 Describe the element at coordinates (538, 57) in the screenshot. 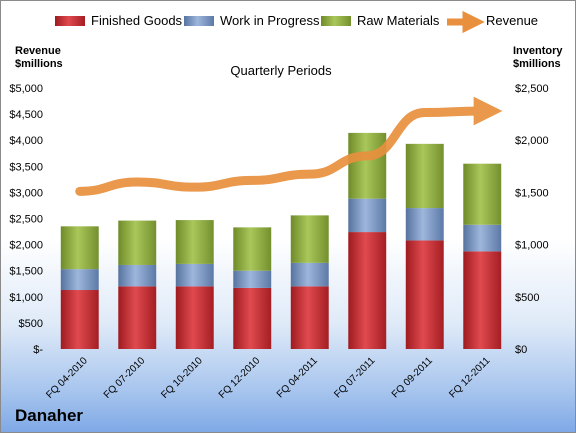

I see `right-axis-title: Inventory $millions` at that location.